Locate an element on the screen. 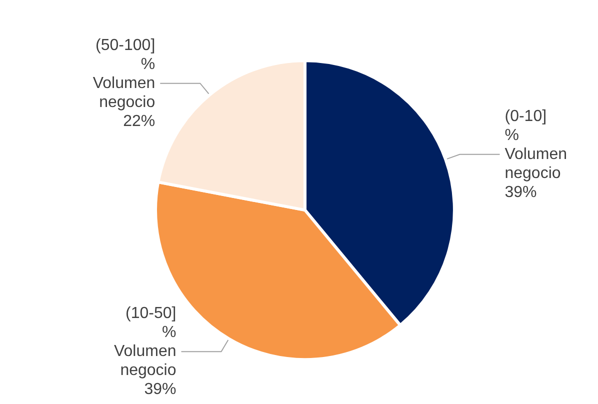 This screenshot has width=598, height=404. data-label: 22% is located at coordinates (139, 121).